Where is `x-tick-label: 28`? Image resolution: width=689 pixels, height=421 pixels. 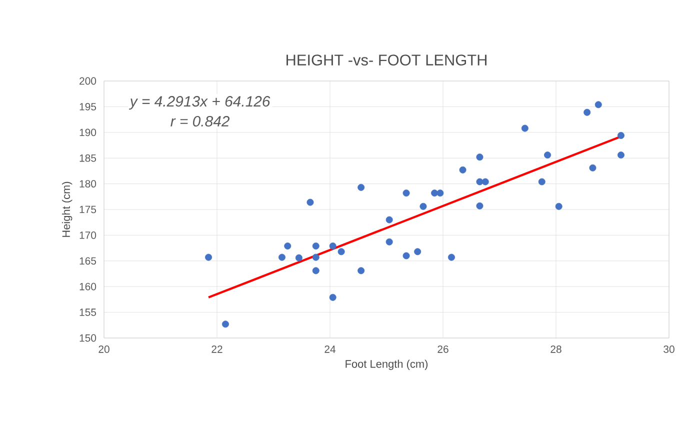
x-tick-label: 28 is located at coordinates (556, 349).